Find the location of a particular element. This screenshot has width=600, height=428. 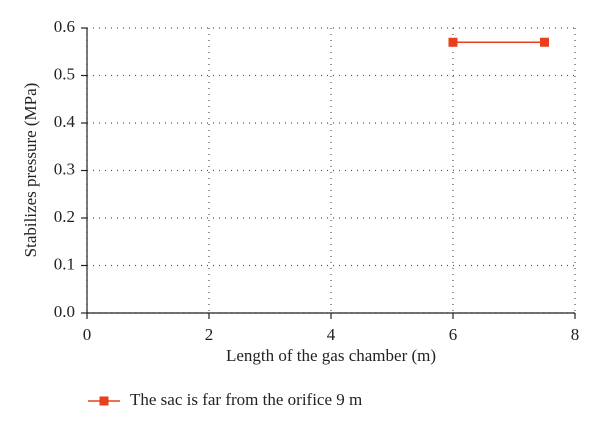

y-tick-label: 0.0 is located at coordinates (64, 311).